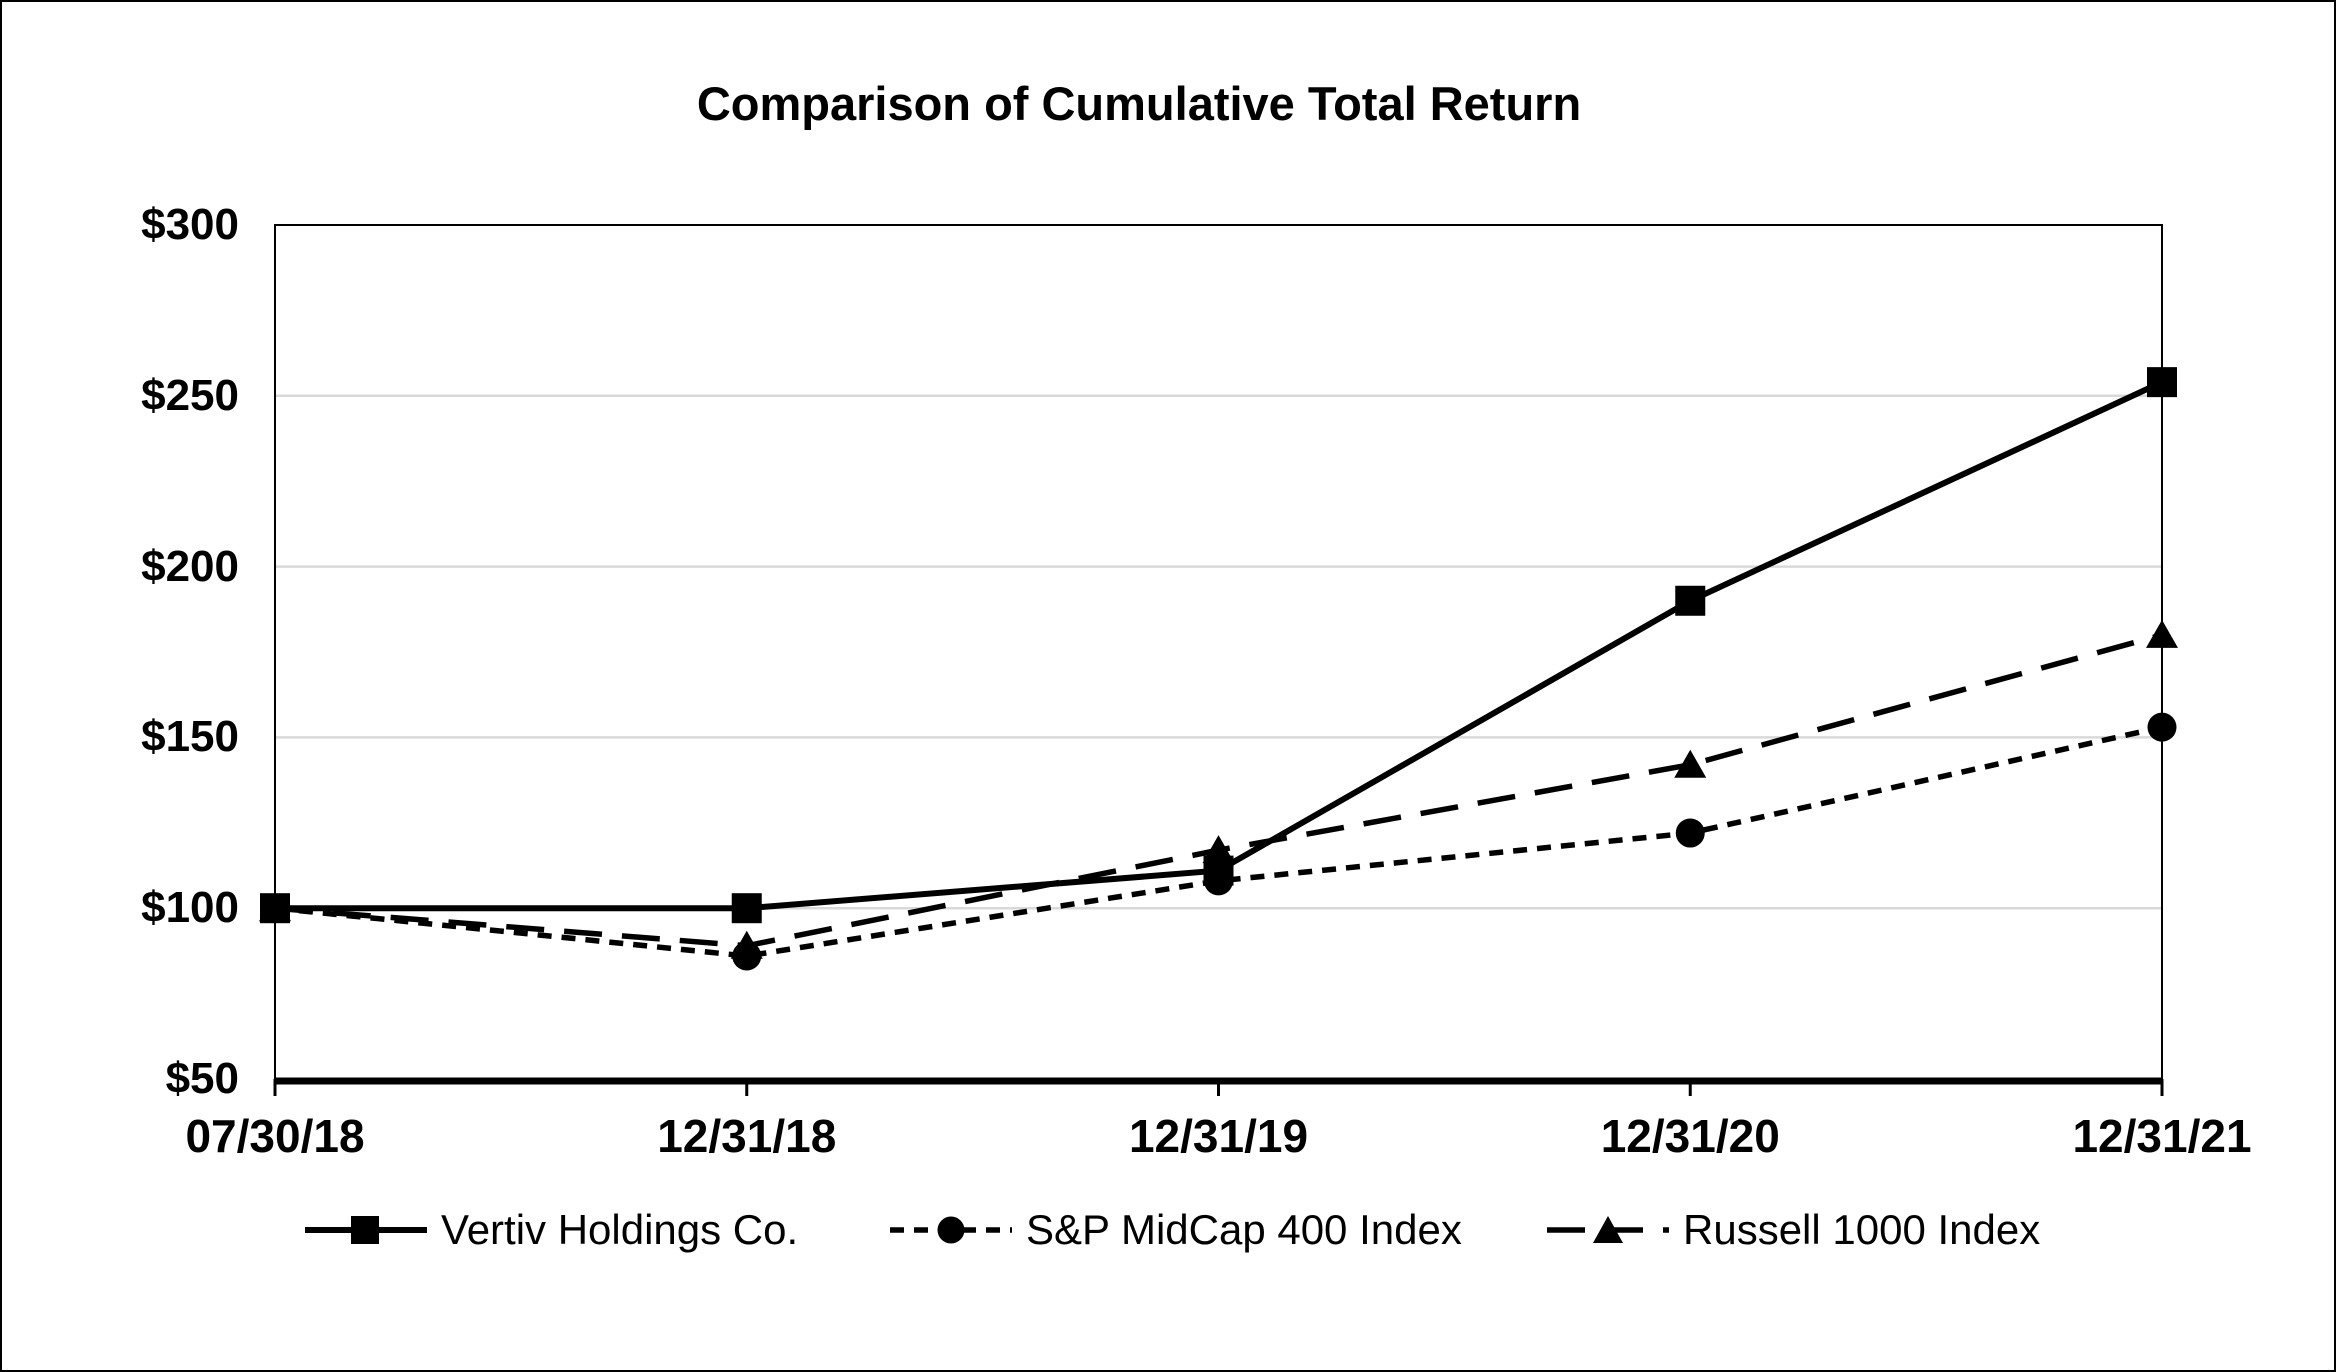  I want to click on x-tick-label: 12/31/19, so click(1218, 1136).